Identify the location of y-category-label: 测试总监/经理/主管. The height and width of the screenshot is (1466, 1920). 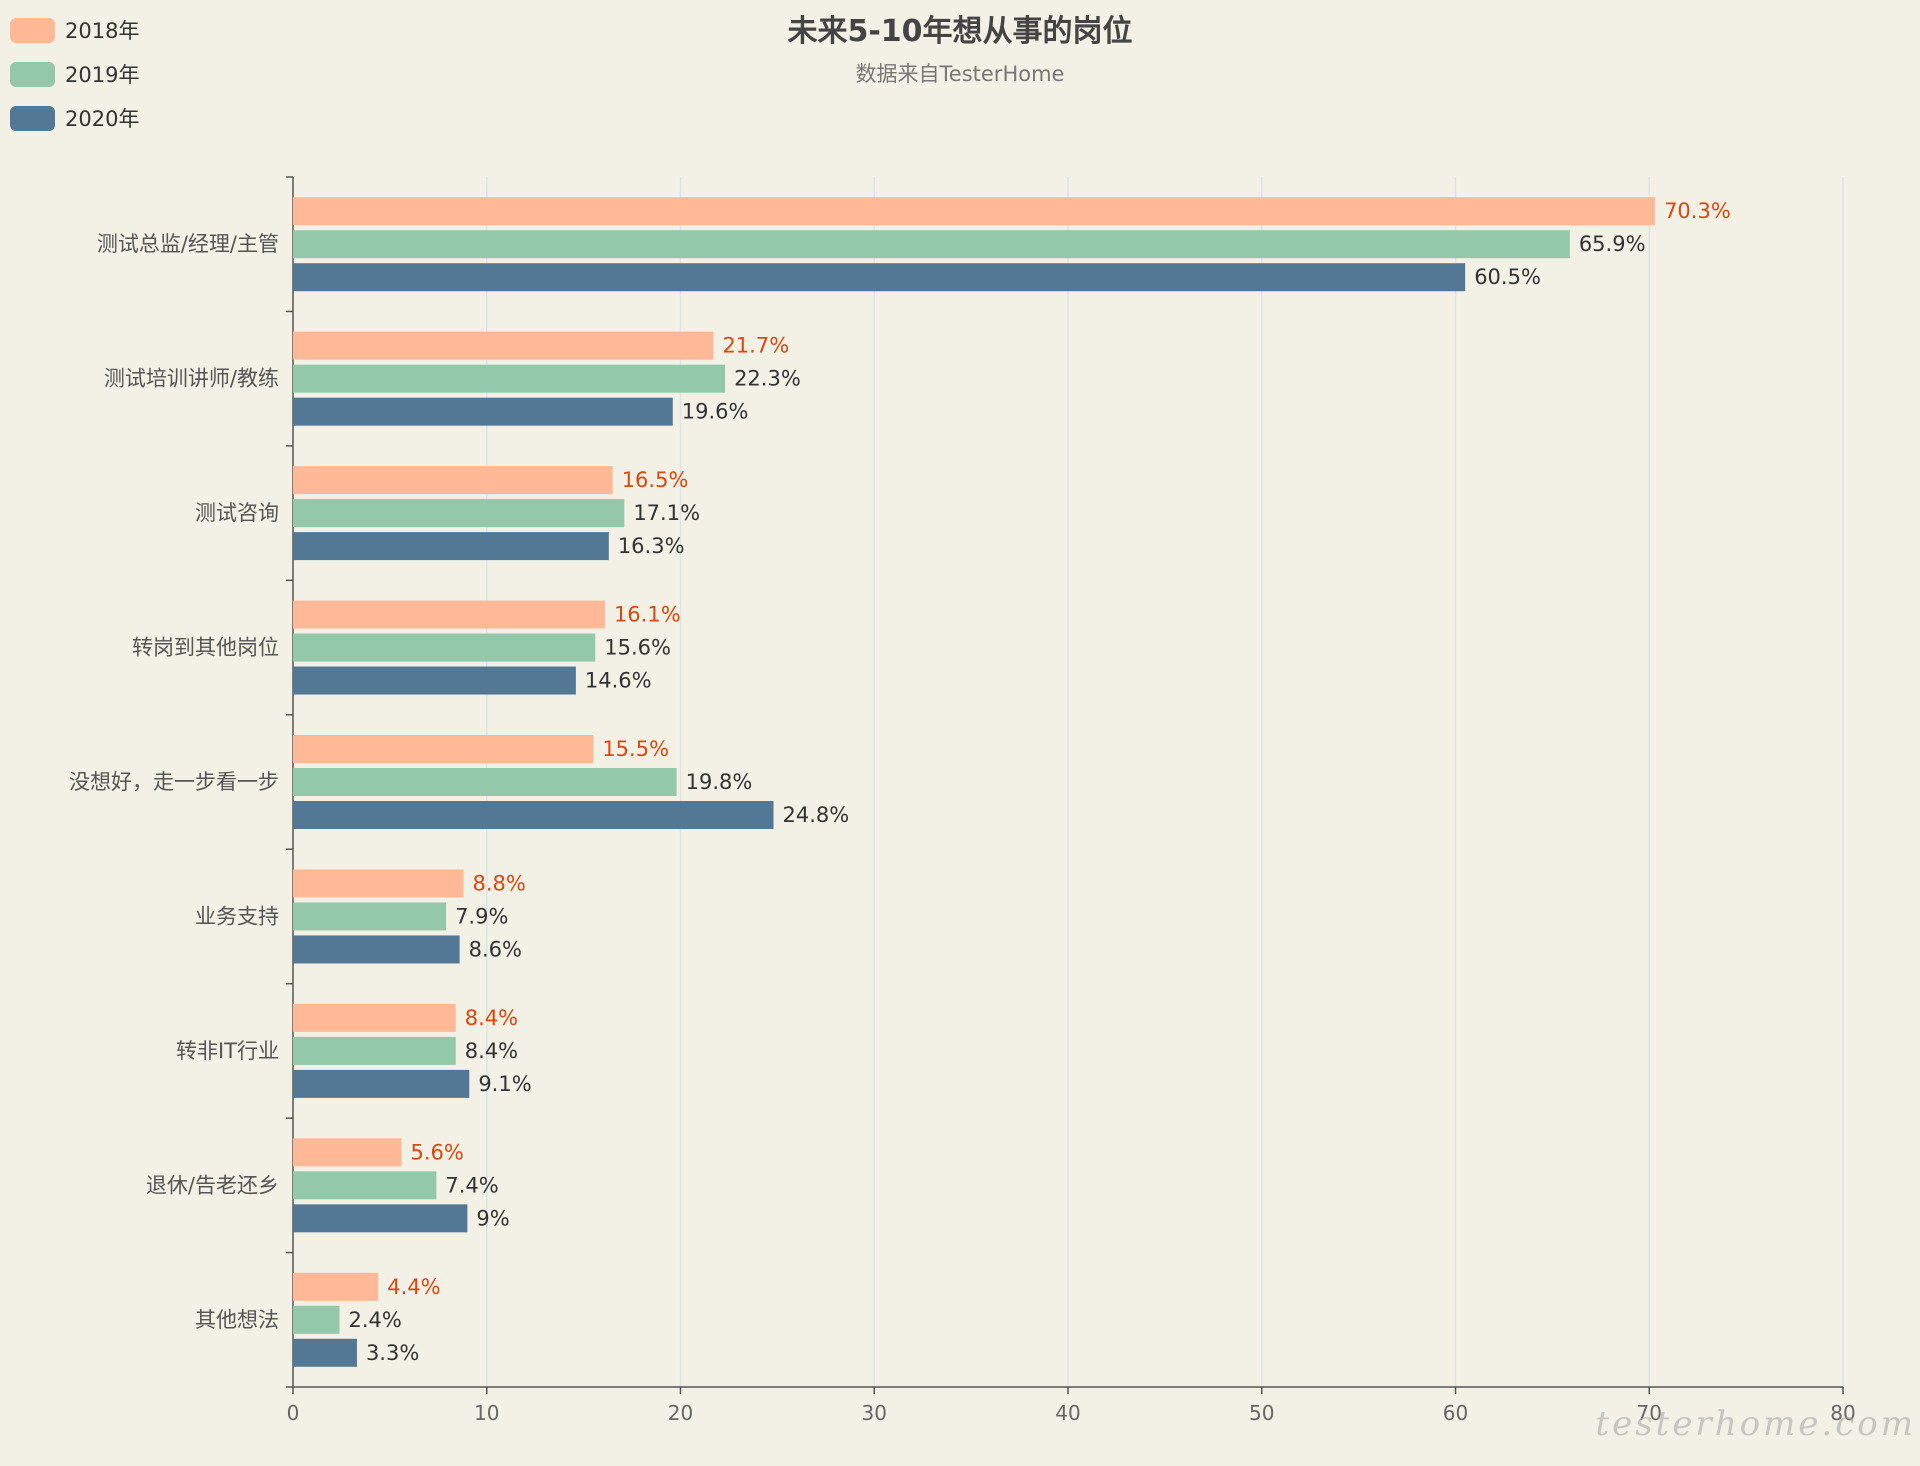
(188, 244).